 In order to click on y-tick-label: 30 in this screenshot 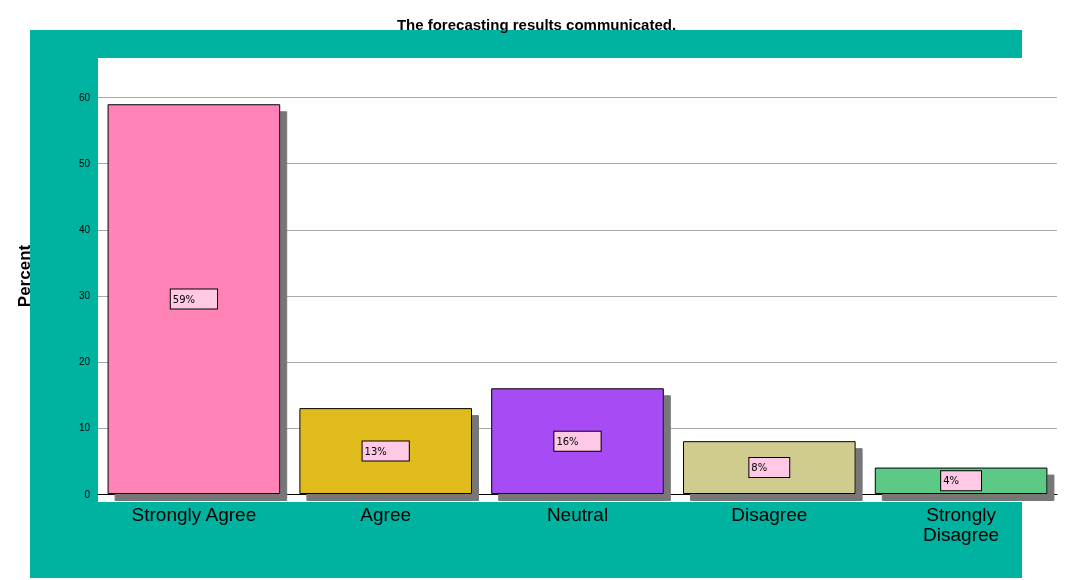, I will do `click(84, 296)`.